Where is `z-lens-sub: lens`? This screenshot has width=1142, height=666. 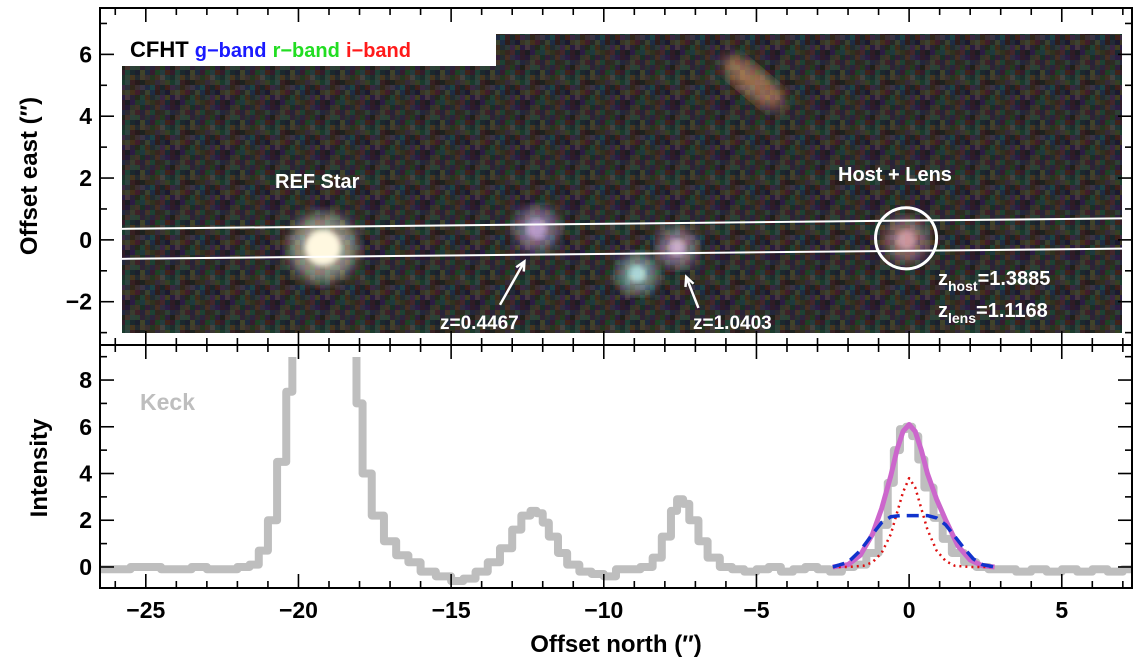 z-lens-sub: lens is located at coordinates (962, 318).